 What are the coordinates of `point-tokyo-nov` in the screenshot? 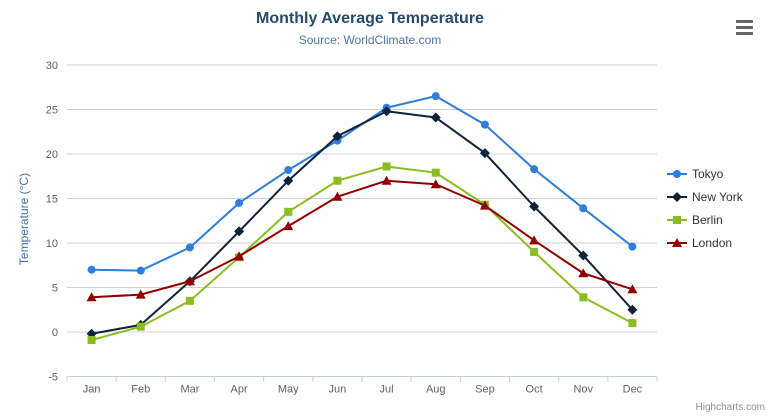 It's located at (583, 208).